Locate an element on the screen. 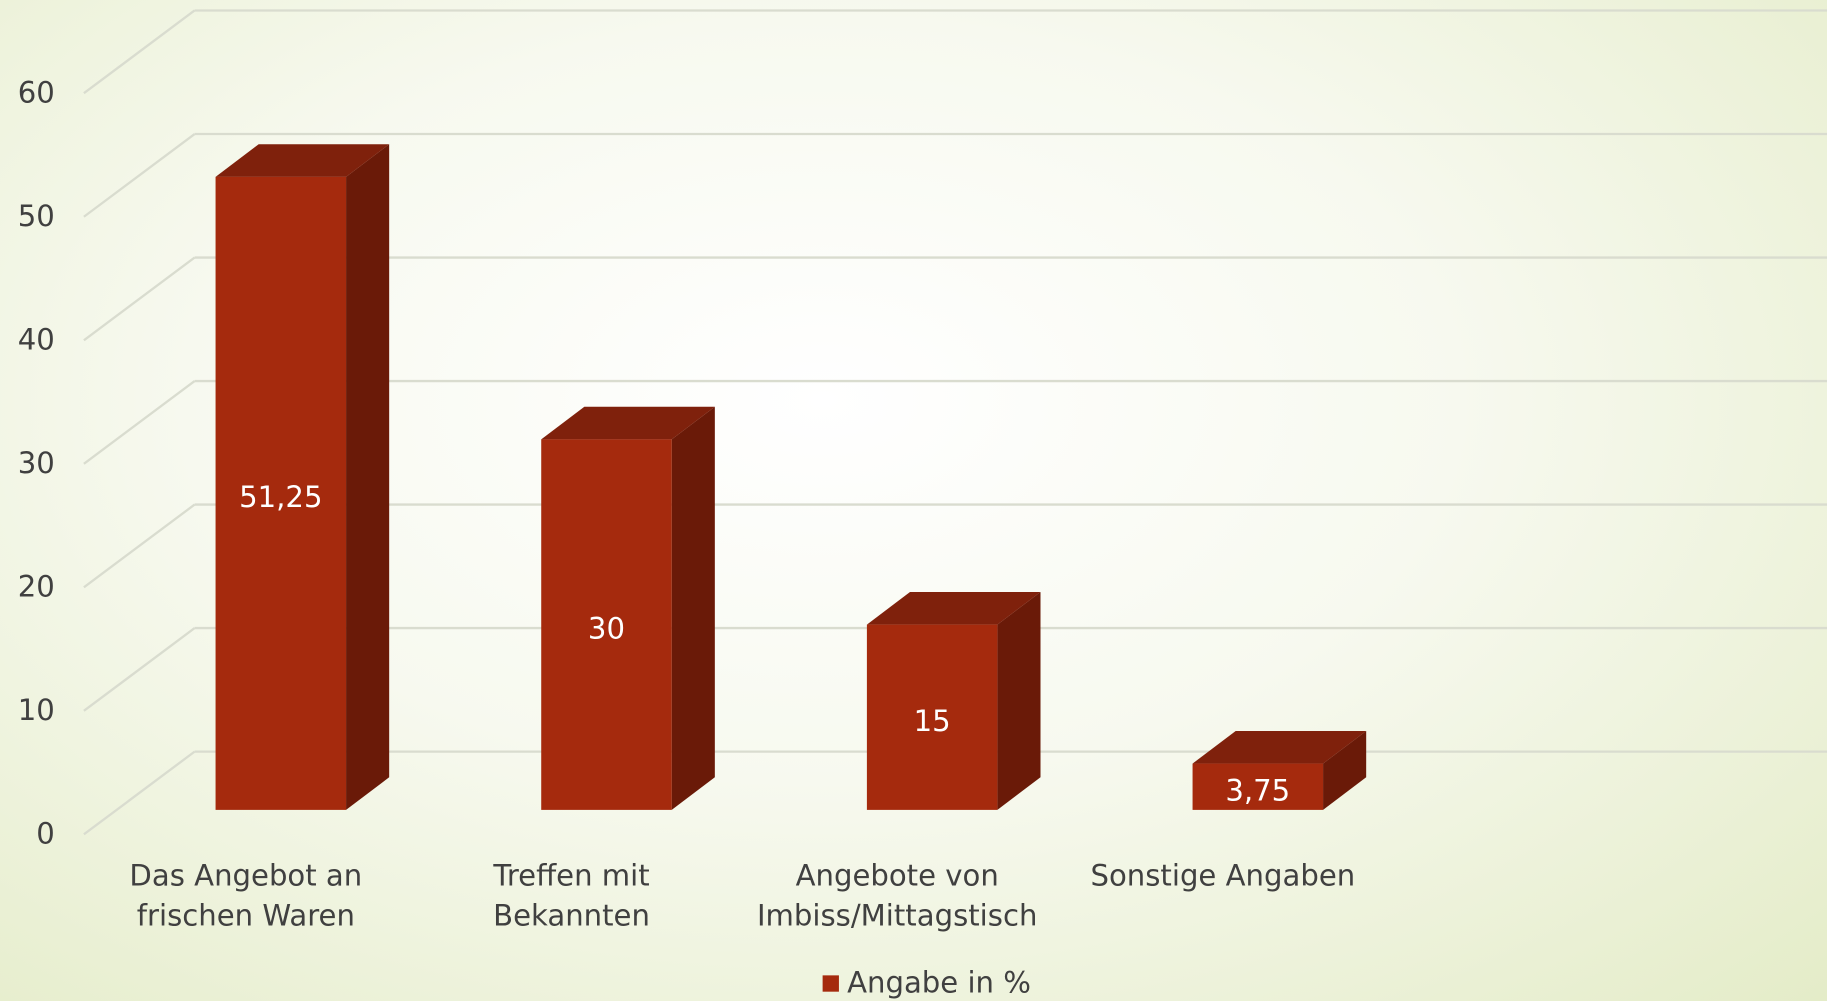 The image size is (1827, 1001). y-tick-label: 50 is located at coordinates (36, 216).